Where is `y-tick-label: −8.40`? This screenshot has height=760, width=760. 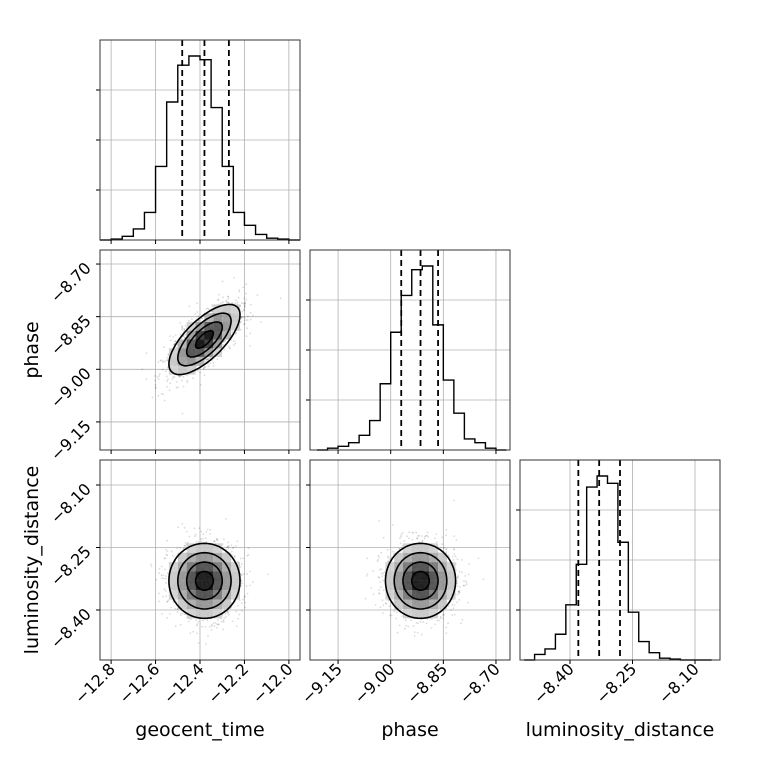
y-tick-label: −8.40 is located at coordinates (71, 628).